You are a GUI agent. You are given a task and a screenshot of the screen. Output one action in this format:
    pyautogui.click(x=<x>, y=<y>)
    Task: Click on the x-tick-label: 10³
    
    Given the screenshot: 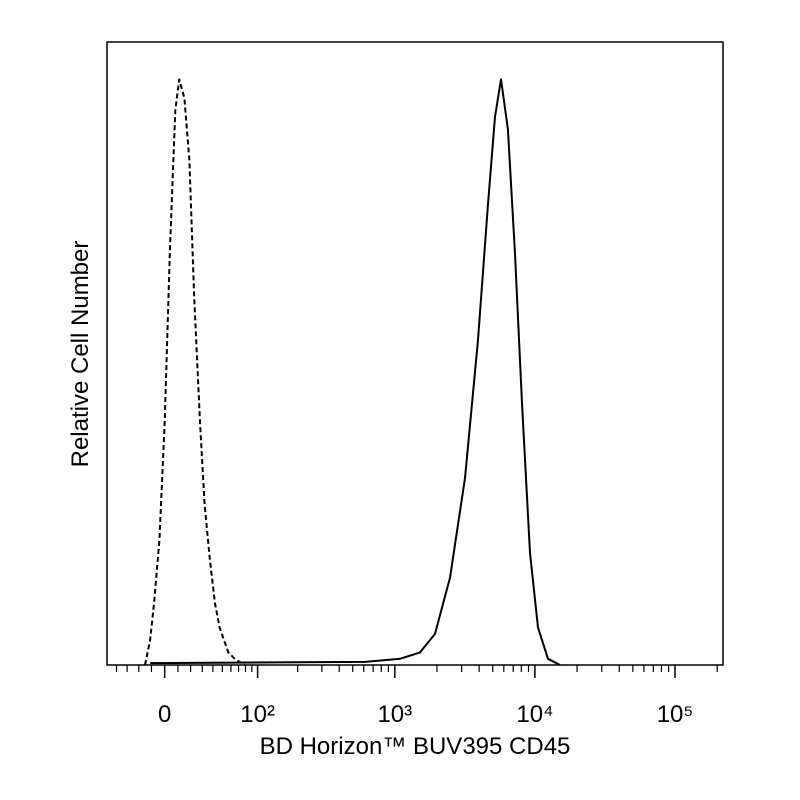 What is the action you would take?
    pyautogui.click(x=394, y=714)
    